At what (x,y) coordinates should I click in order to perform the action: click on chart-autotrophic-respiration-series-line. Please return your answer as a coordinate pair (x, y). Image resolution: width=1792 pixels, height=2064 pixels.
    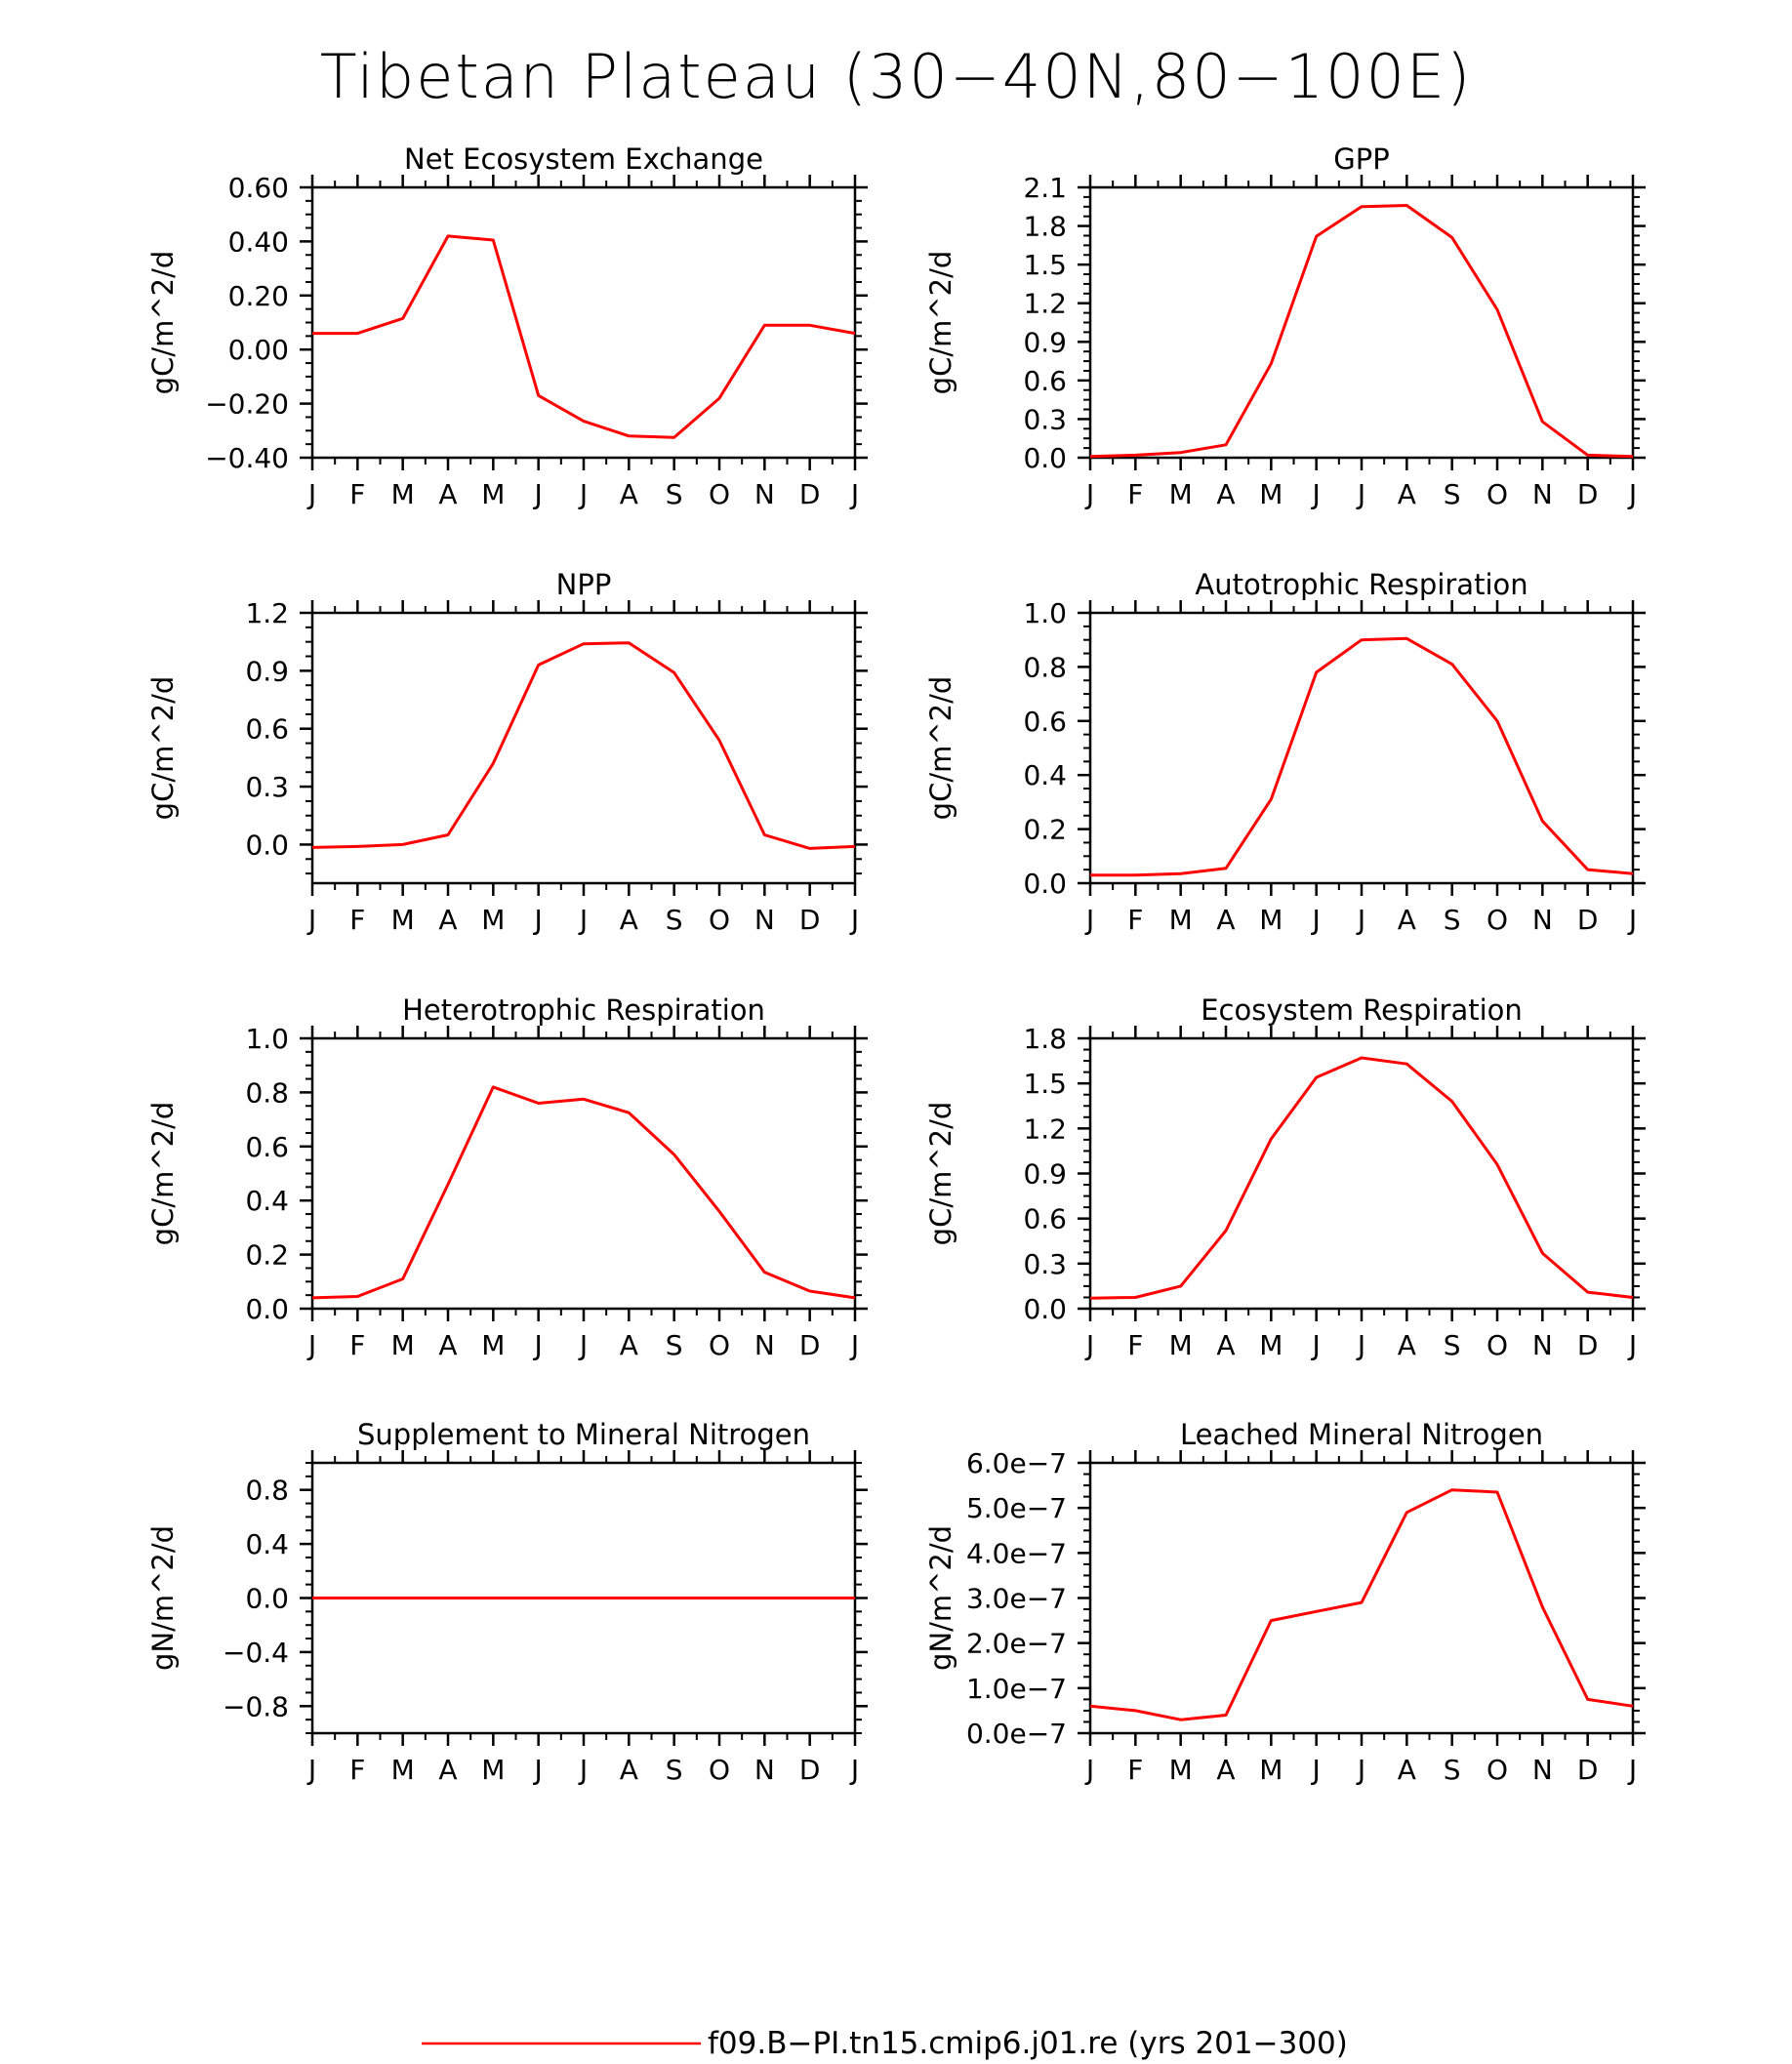
    Looking at the image, I should click on (1362, 756).